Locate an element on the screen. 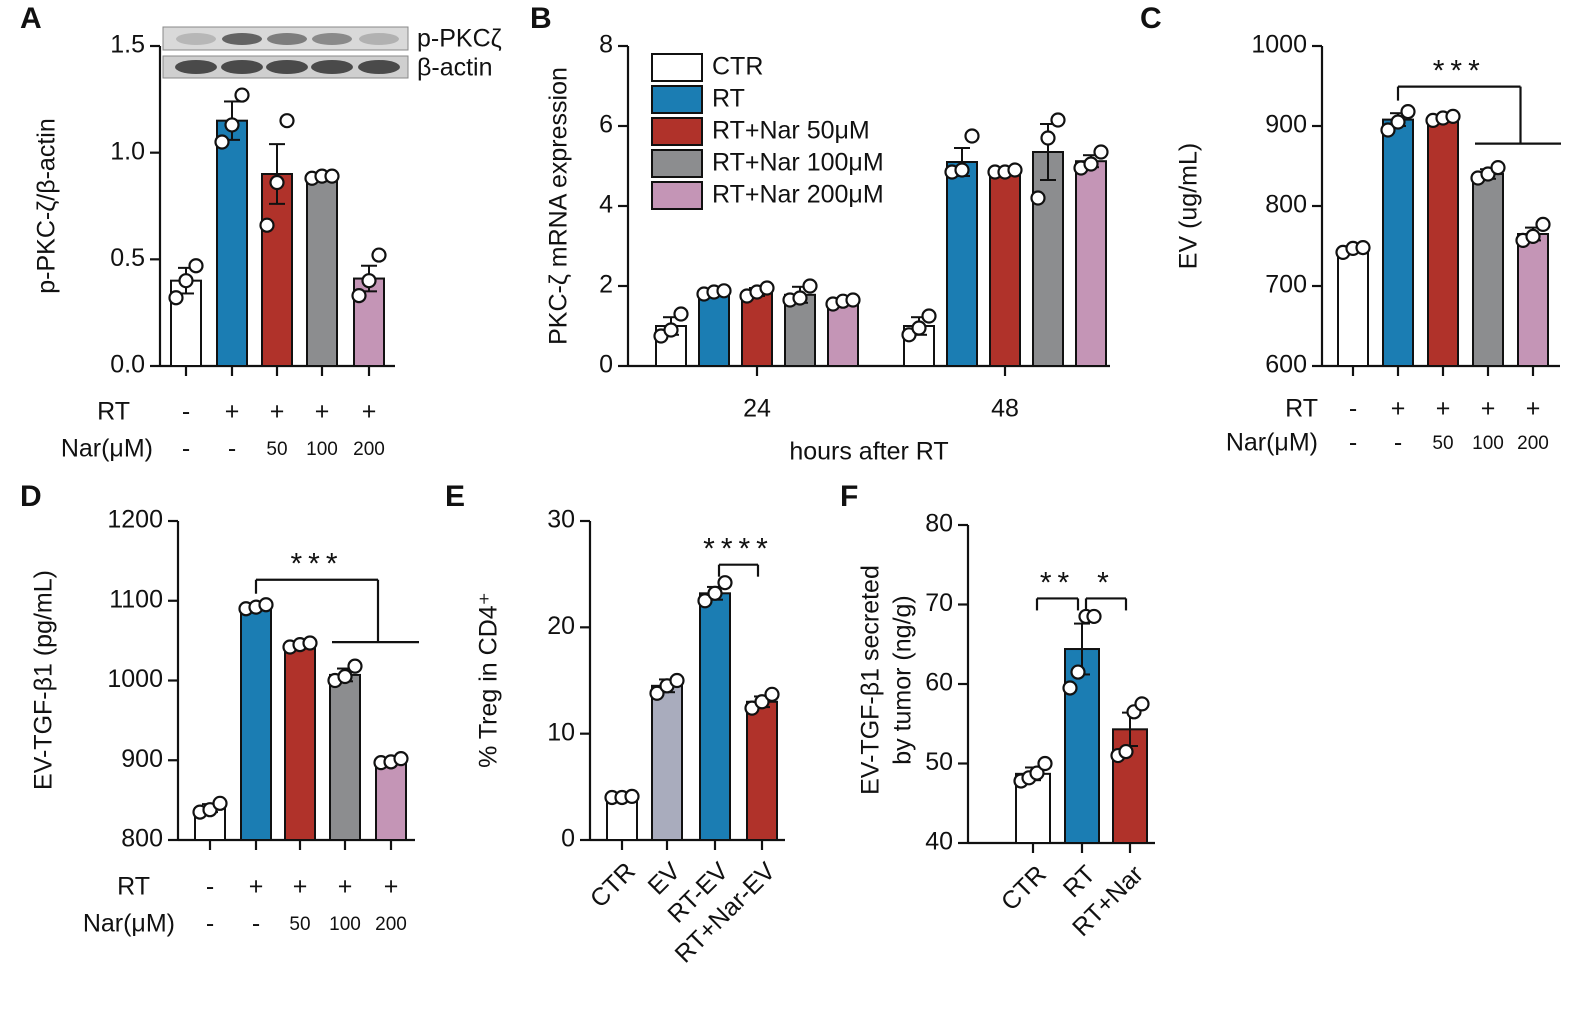  y-tick-label: 1000 is located at coordinates (135, 679).